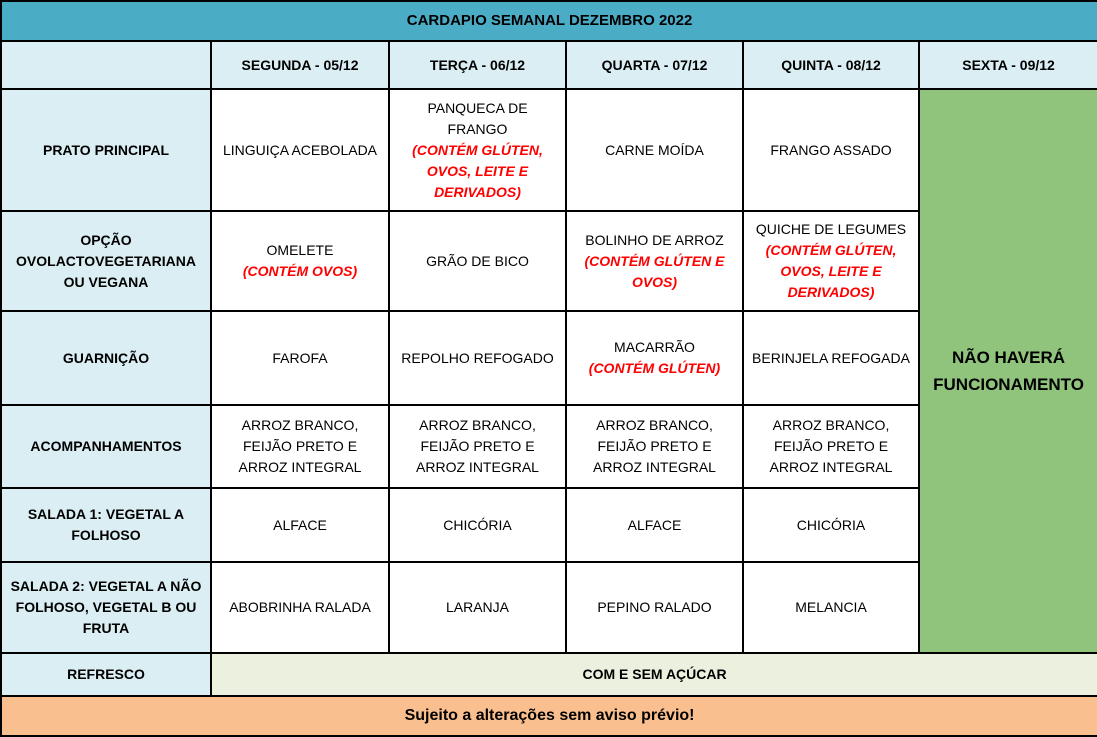 The image size is (1097, 737). I want to click on dish-name: PANQUECA DE FRANGO, so click(477, 118).